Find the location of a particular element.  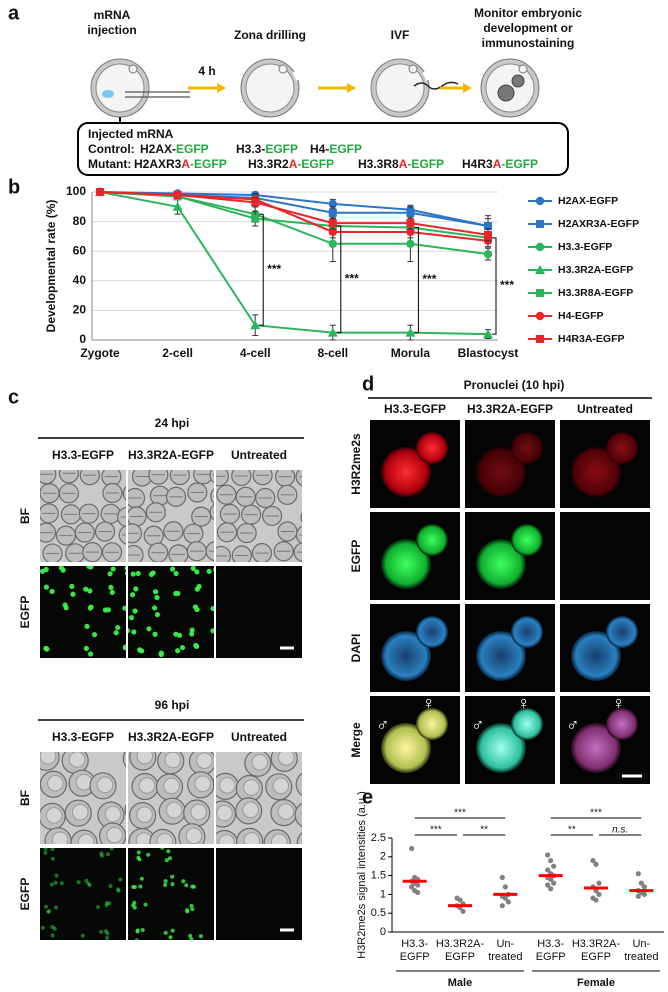

image-background is located at coordinates (259, 612).